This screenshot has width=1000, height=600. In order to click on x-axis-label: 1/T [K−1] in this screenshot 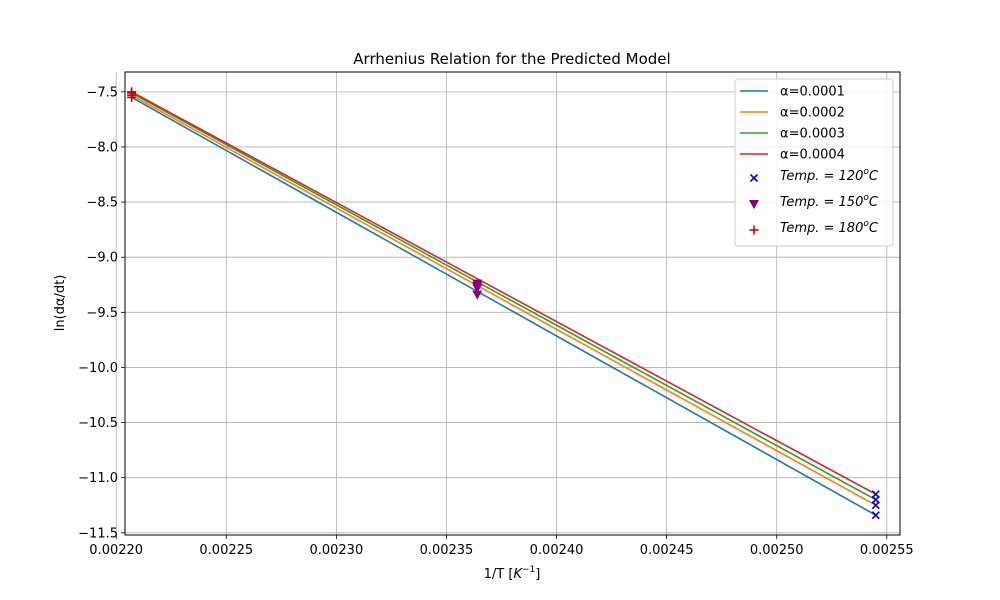, I will do `click(512, 573)`.